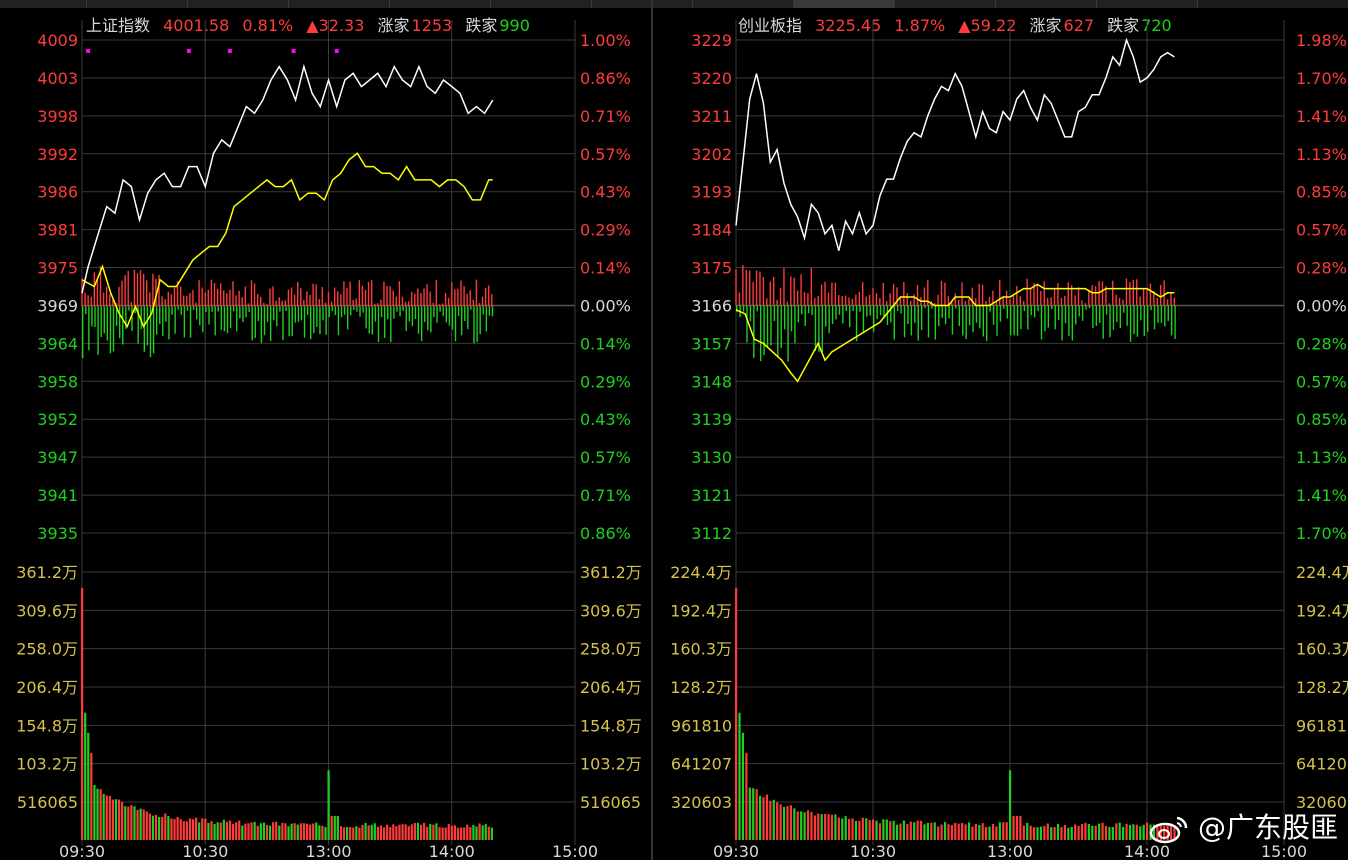  I want to click on sse-price-tick: 3986, so click(57, 192).